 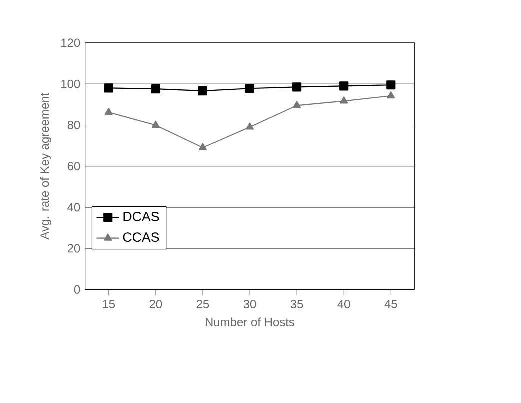 What do you see at coordinates (74, 248) in the screenshot?
I see `y-tick-label: 20` at bounding box center [74, 248].